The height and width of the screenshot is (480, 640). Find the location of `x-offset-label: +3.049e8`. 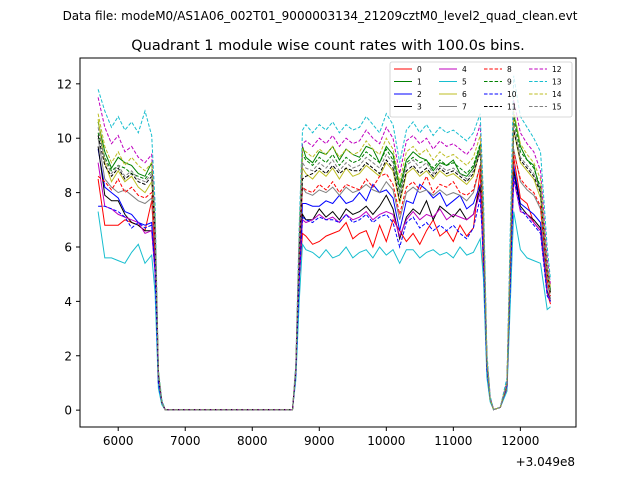

x-offset-label: +3.049e8 is located at coordinates (545, 462).